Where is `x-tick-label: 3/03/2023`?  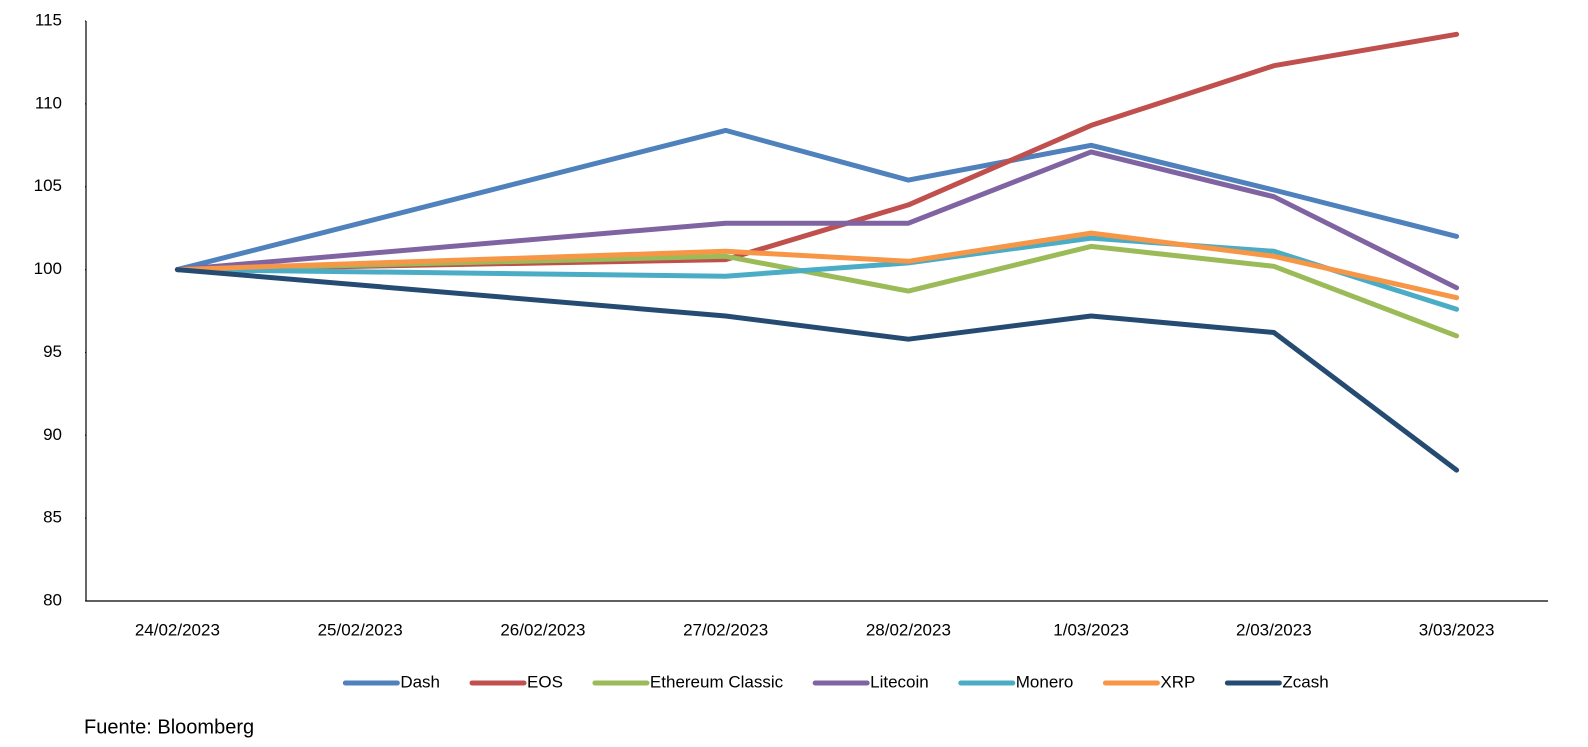
x-tick-label: 3/03/2023 is located at coordinates (1457, 629).